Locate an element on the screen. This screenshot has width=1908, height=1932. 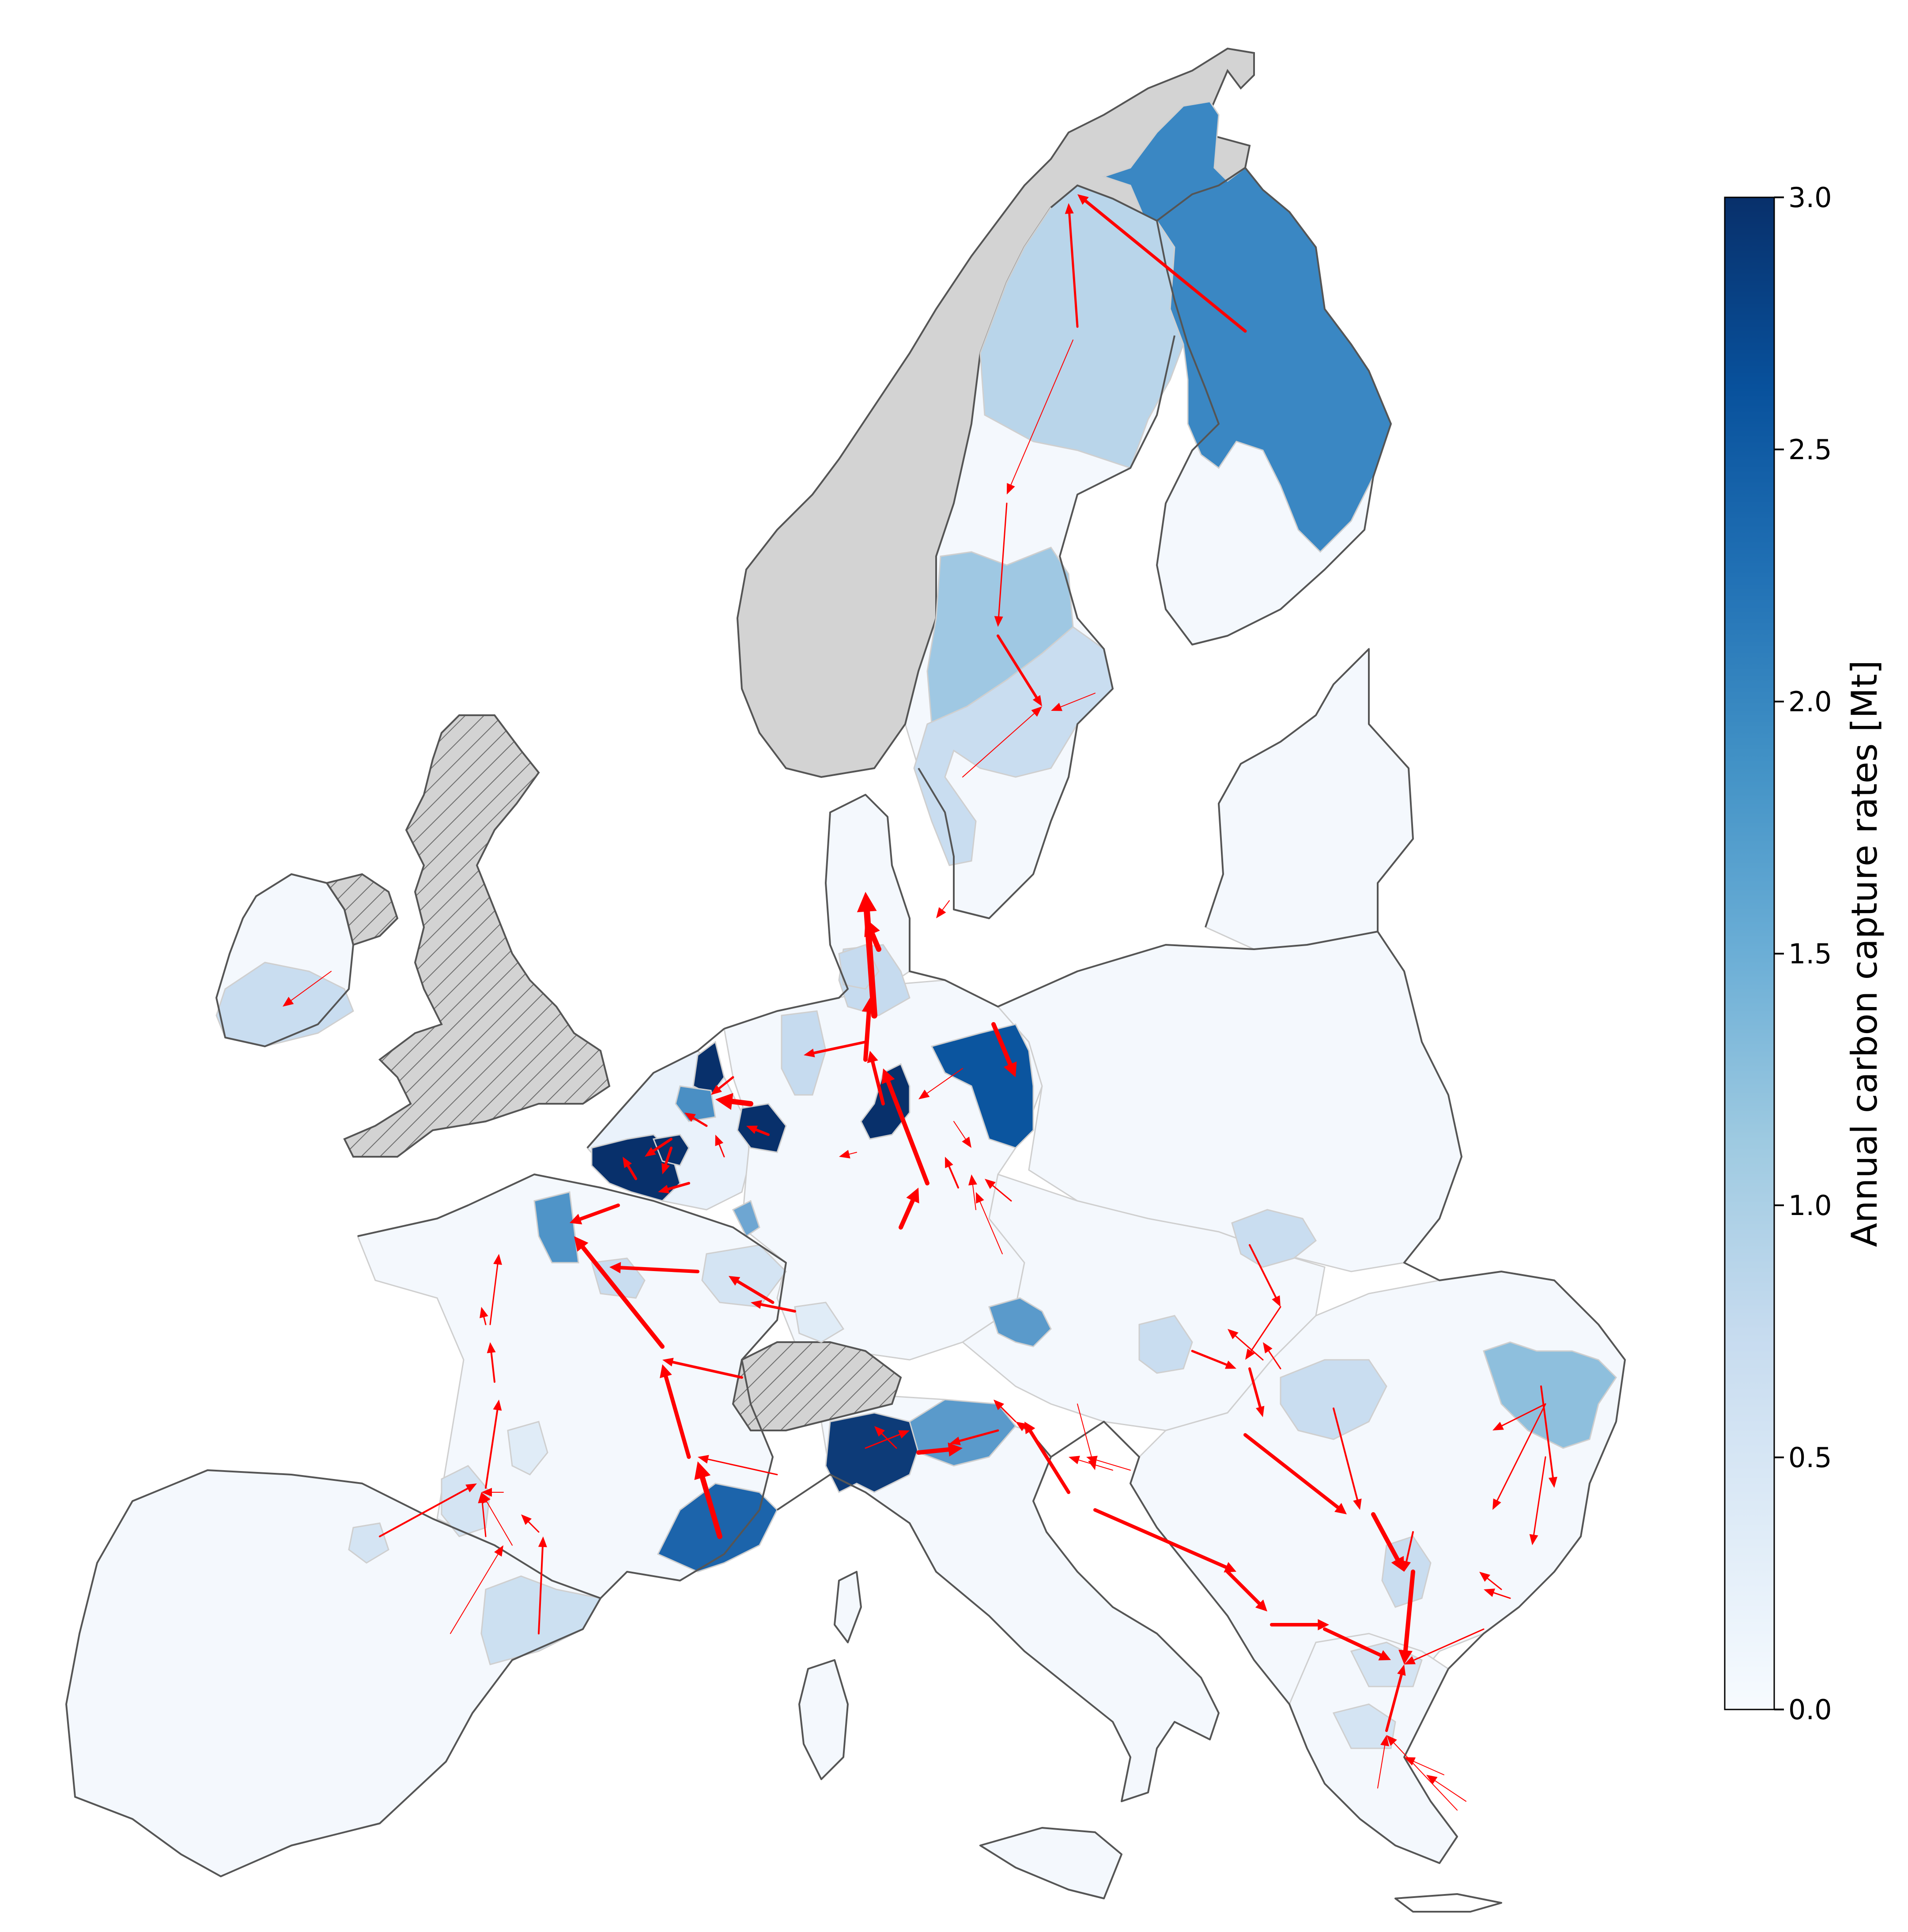
region-sicily is located at coordinates (1050, 1863).